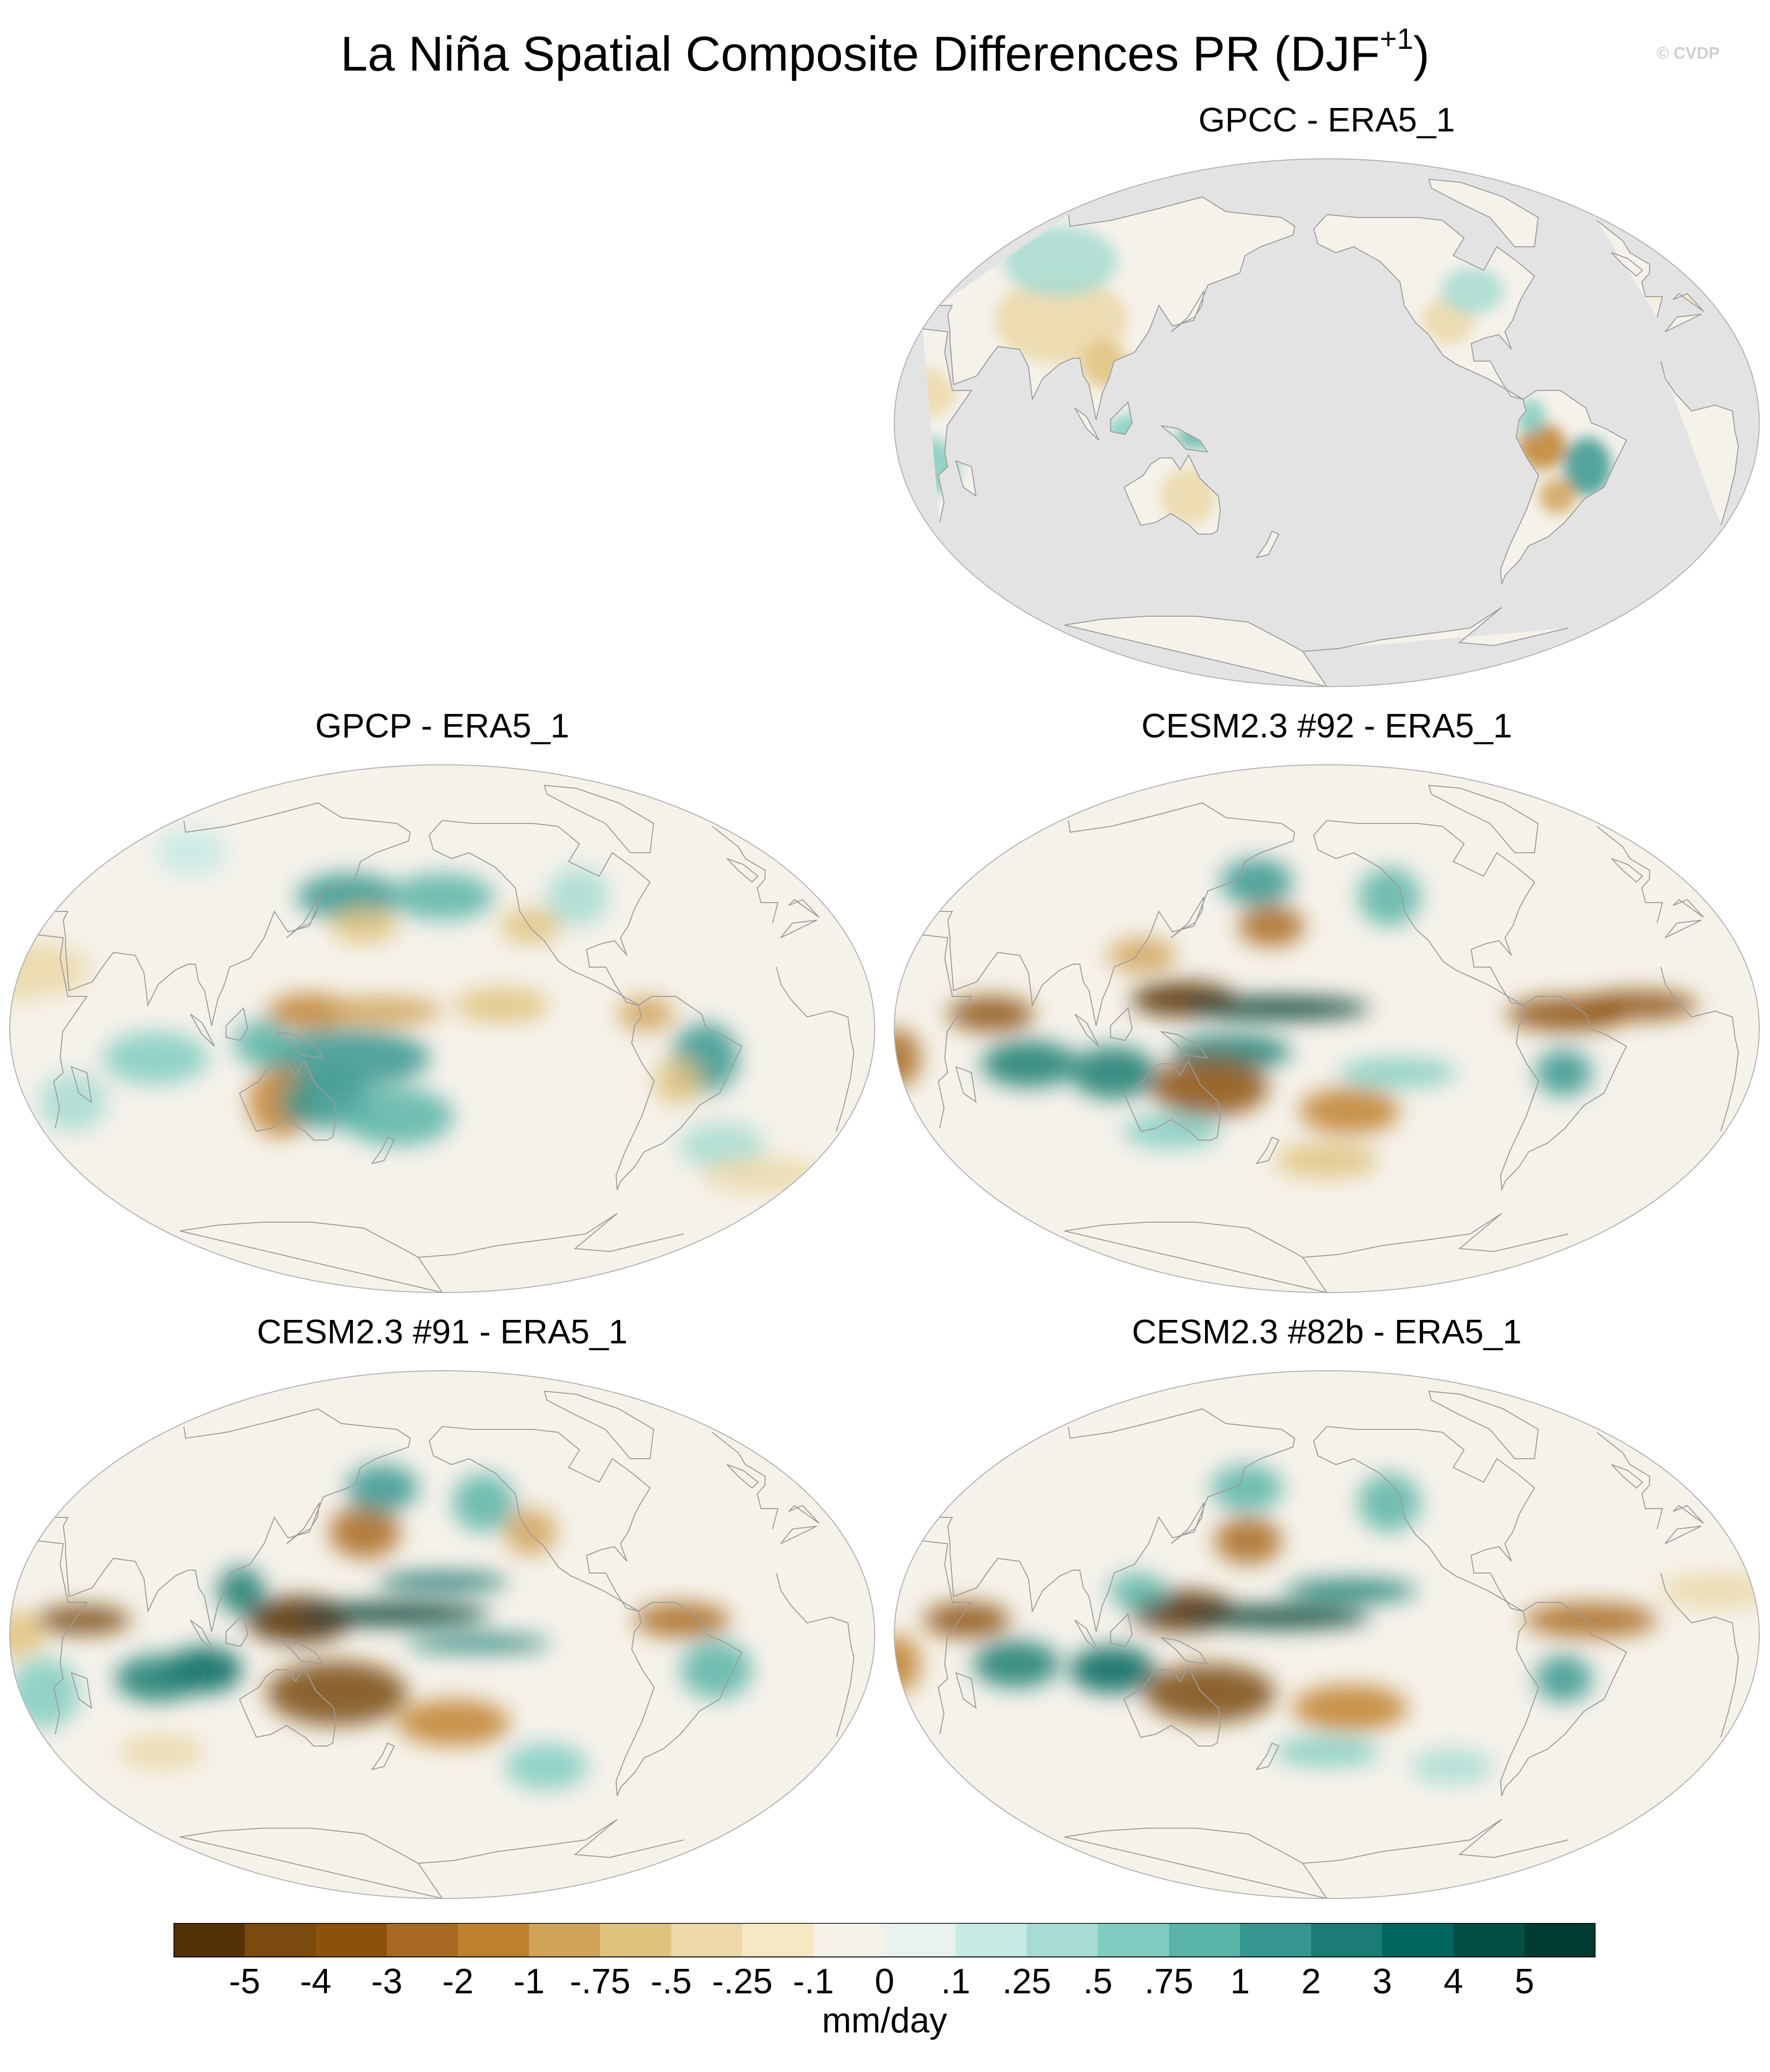 The height and width of the screenshot is (2072, 1770). Describe the element at coordinates (529, 1981) in the screenshot. I see `colorbar-tick-label: -1` at that location.